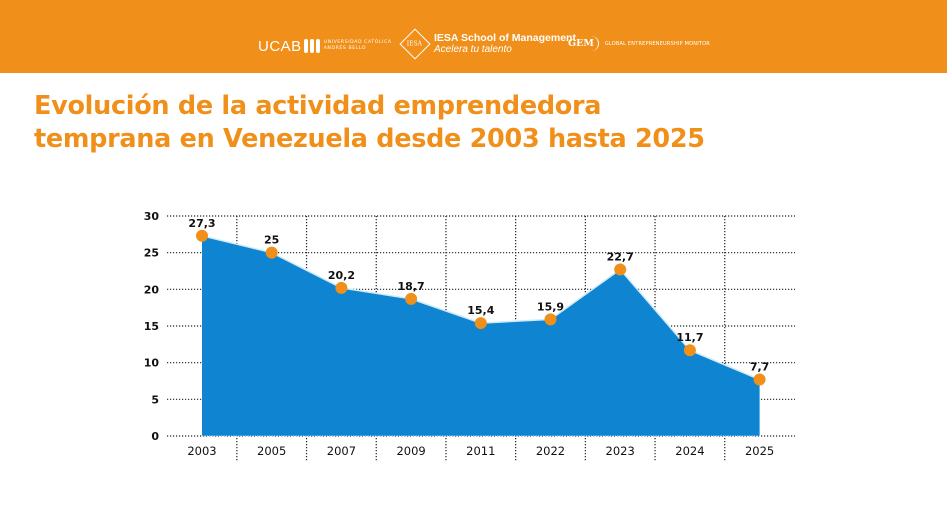  I want to click on data-label: 11,7, so click(689, 337).